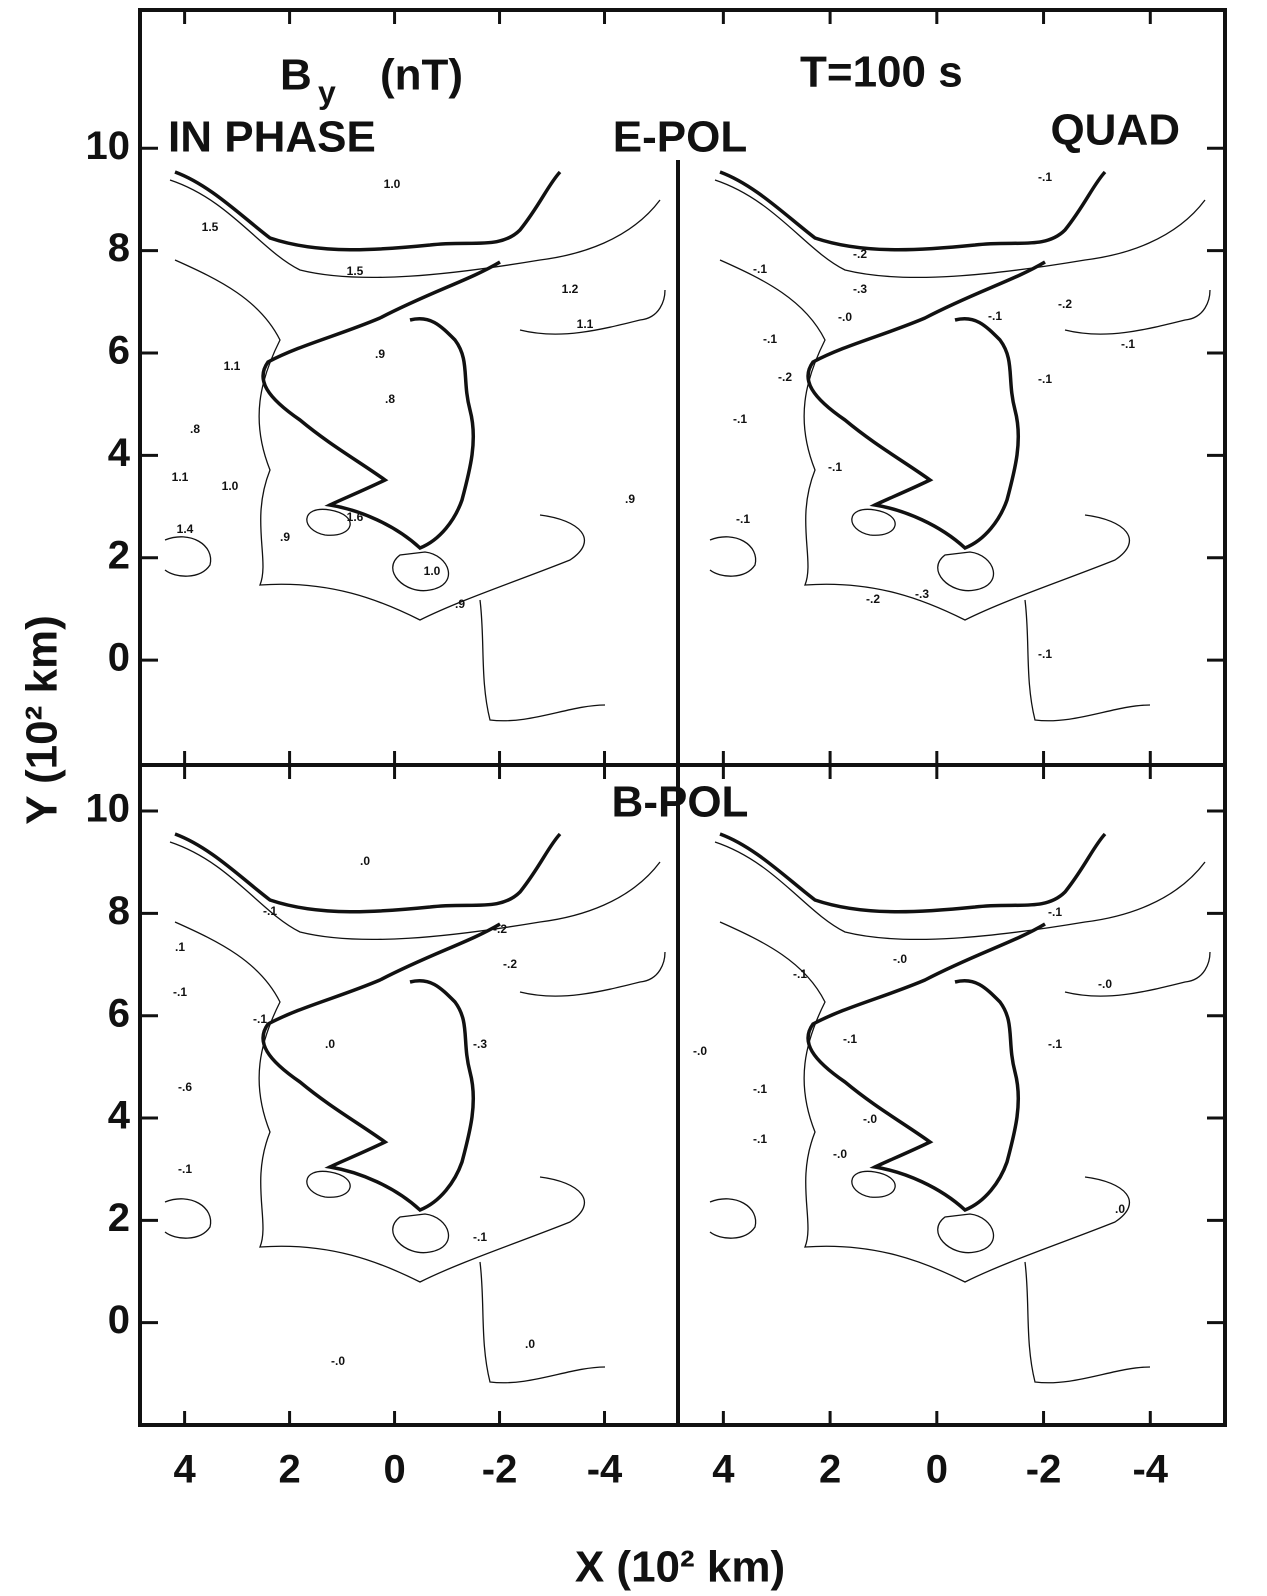 The width and height of the screenshot is (1267, 1596). I want to click on period: T=100 s, so click(881, 72).